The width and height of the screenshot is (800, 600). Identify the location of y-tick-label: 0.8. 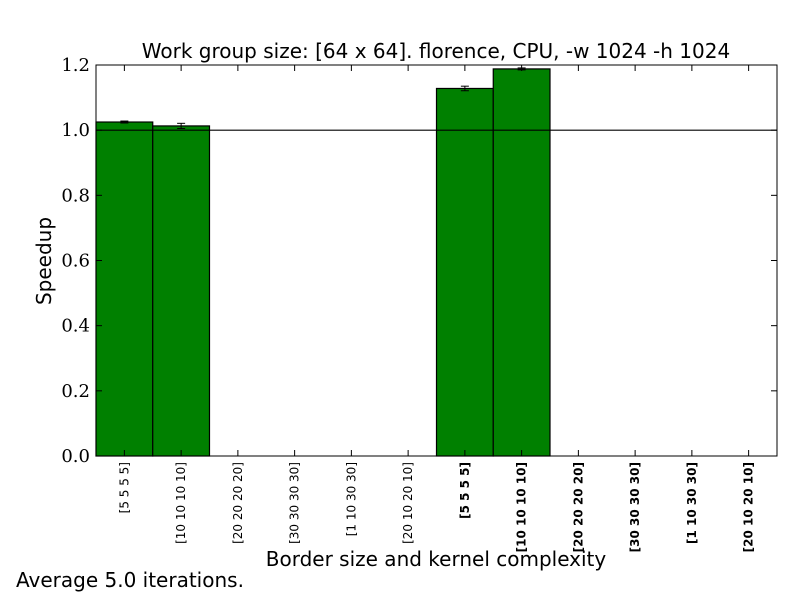
(75, 195).